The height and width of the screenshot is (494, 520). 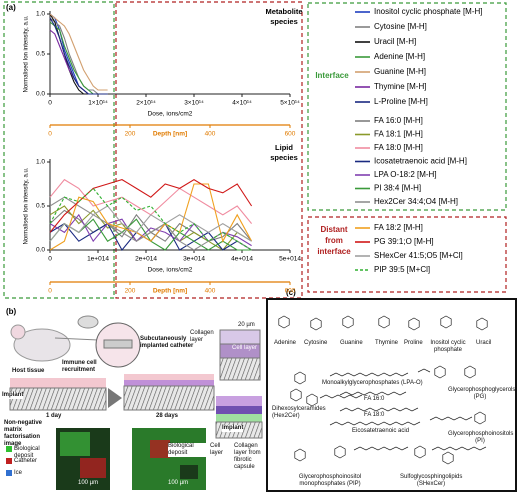 What do you see at coordinates (88, 483) in the screenshot?
I see `scale-label: 100 µm` at bounding box center [88, 483].